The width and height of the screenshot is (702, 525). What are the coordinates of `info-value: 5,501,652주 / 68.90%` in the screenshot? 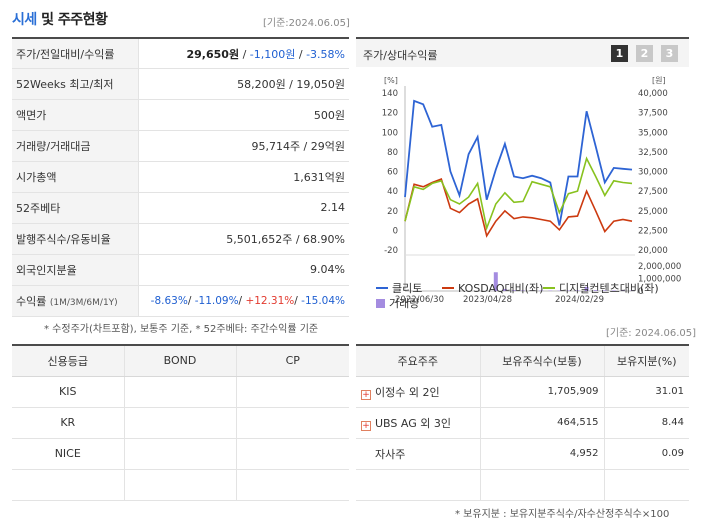 It's located at (285, 239).